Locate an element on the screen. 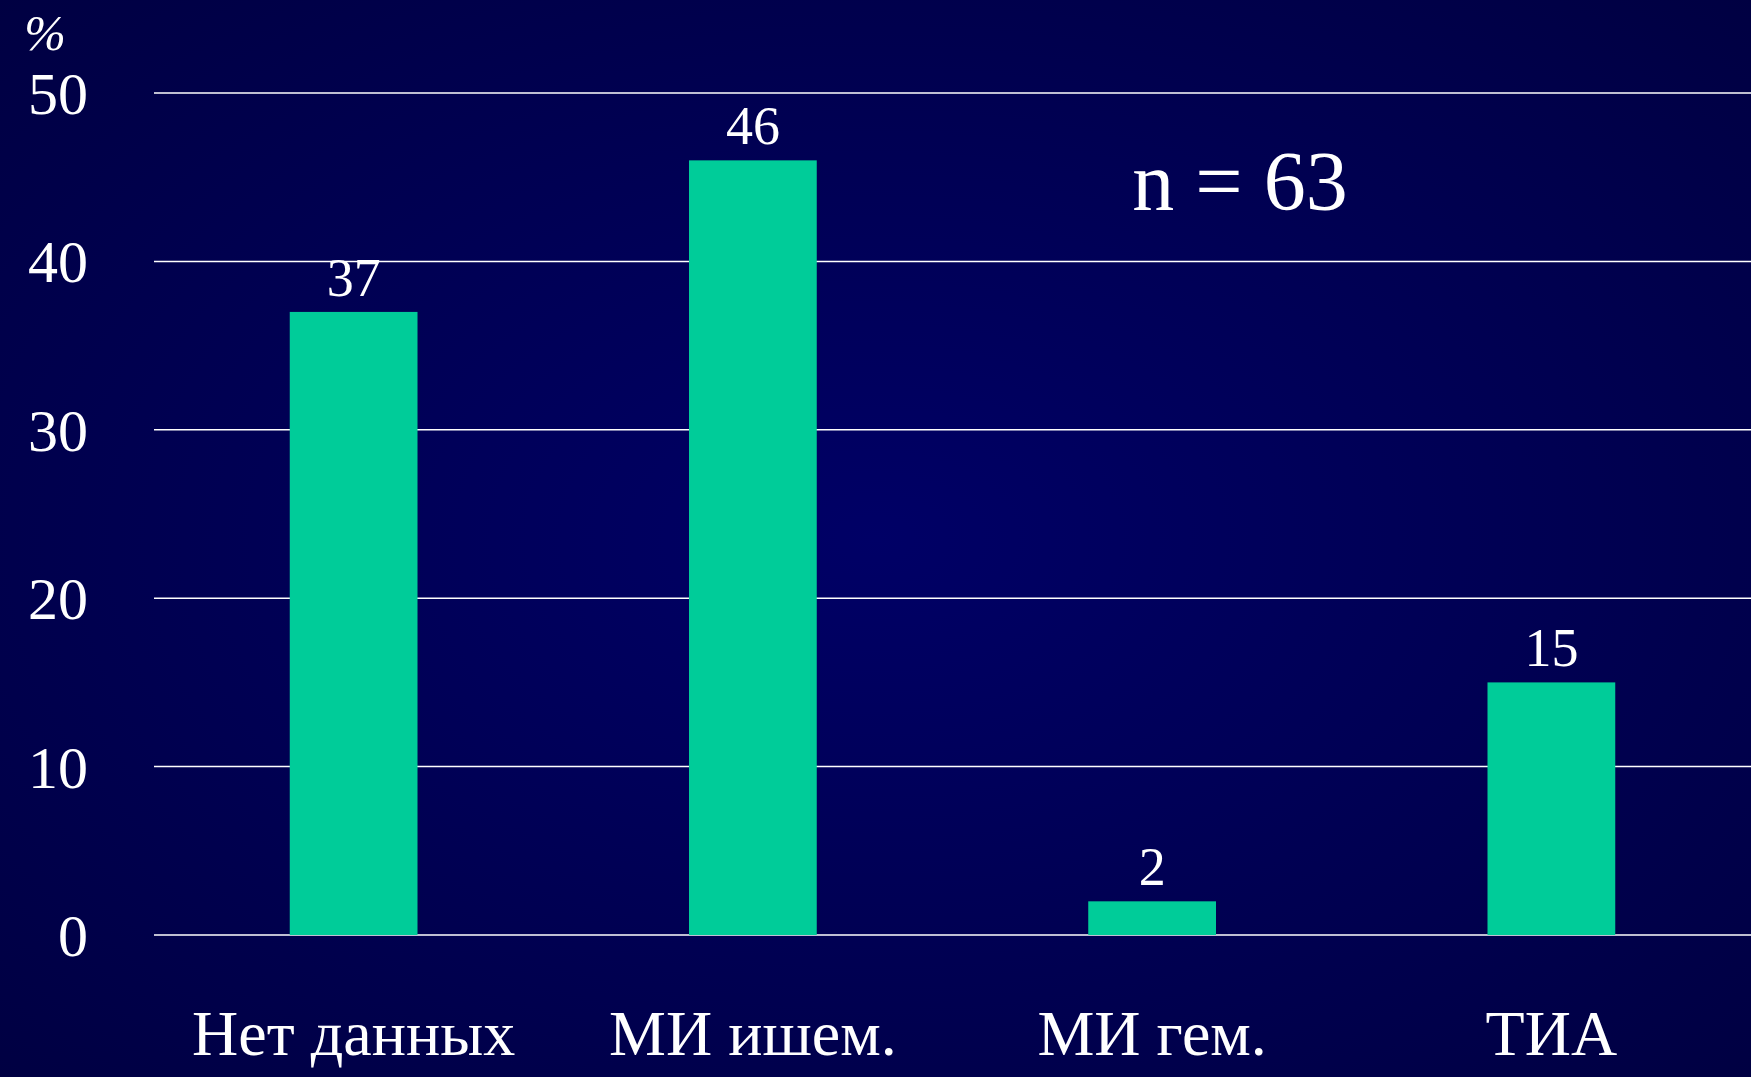 This screenshot has width=1751, height=1077. y-axis-title: % is located at coordinates (45, 33).